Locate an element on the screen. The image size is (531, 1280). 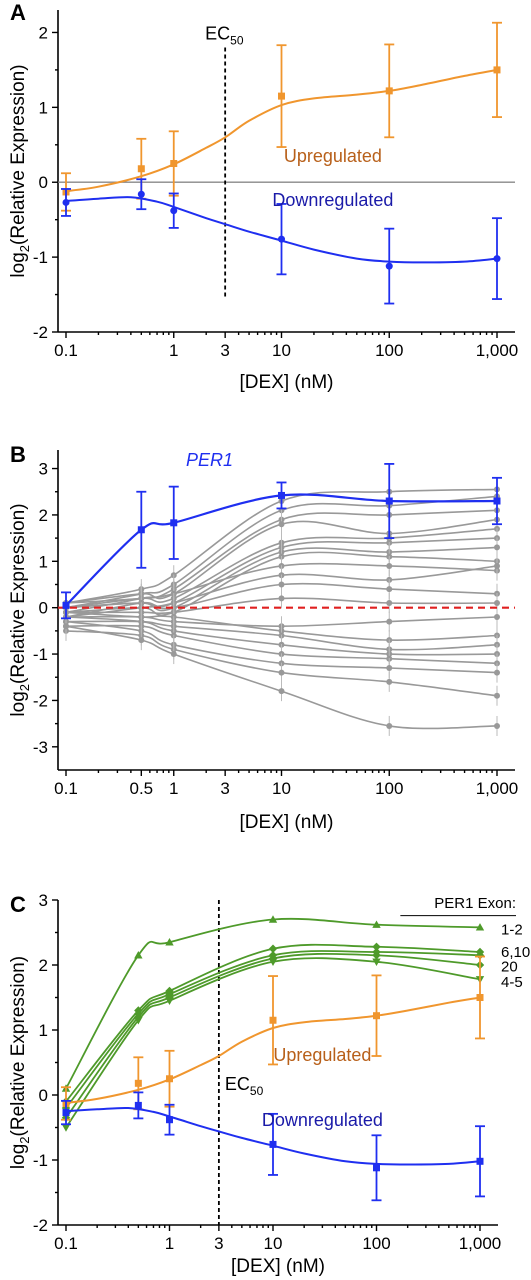
gene-series is located at coordinates (281, 676).